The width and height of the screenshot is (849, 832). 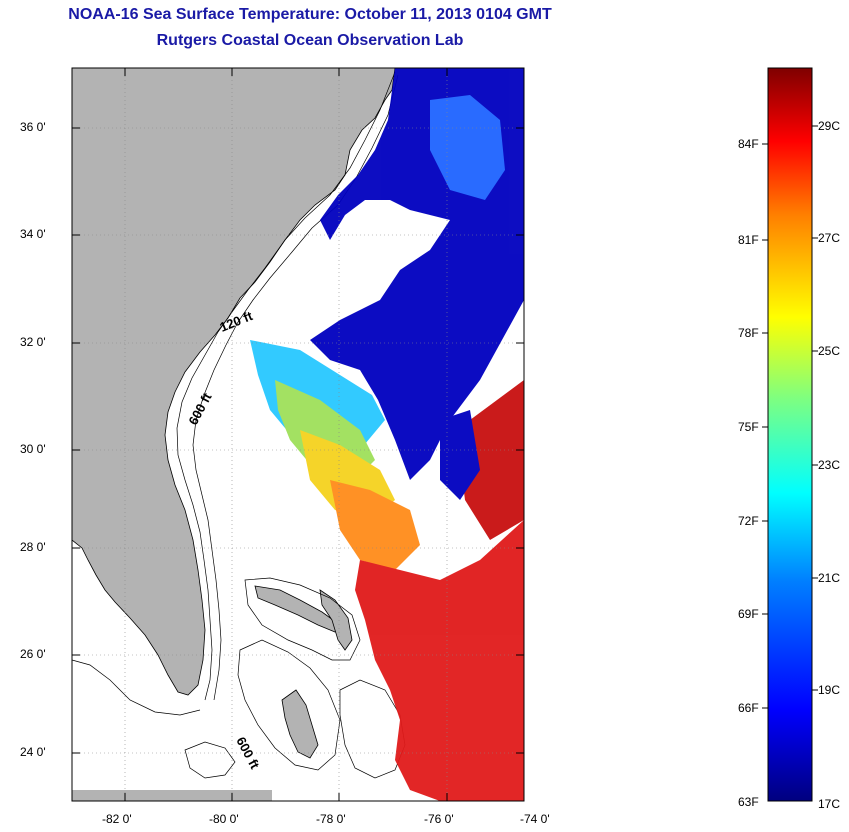 I want to click on colorbar-f-66: 66F, so click(x=748, y=708).